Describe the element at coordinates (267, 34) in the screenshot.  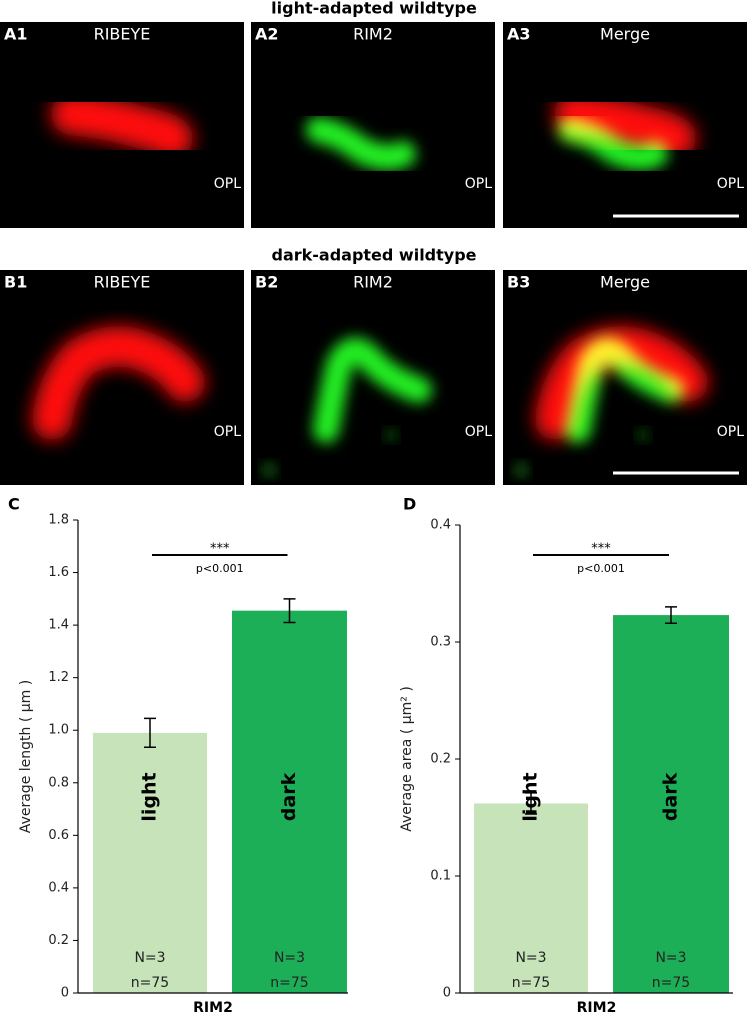
I see `panel-label: A2` at that location.